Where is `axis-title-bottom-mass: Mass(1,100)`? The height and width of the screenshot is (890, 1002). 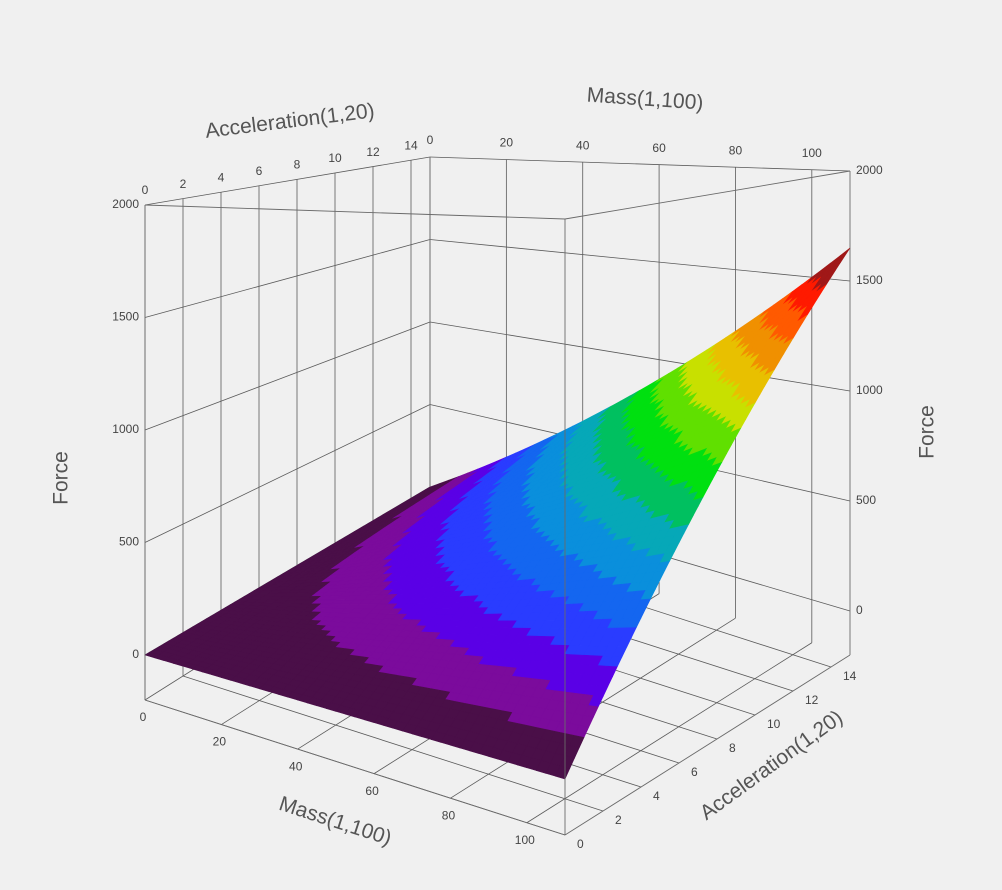
axis-title-bottom-mass: Mass(1,100) is located at coordinates (335, 821).